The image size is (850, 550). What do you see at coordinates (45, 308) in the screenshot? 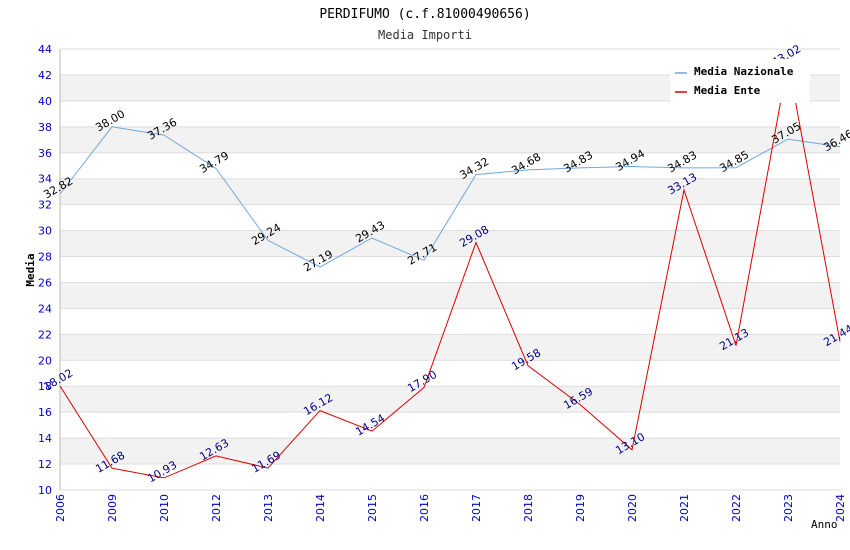
I see `y-tick-label: 24` at bounding box center [45, 308].